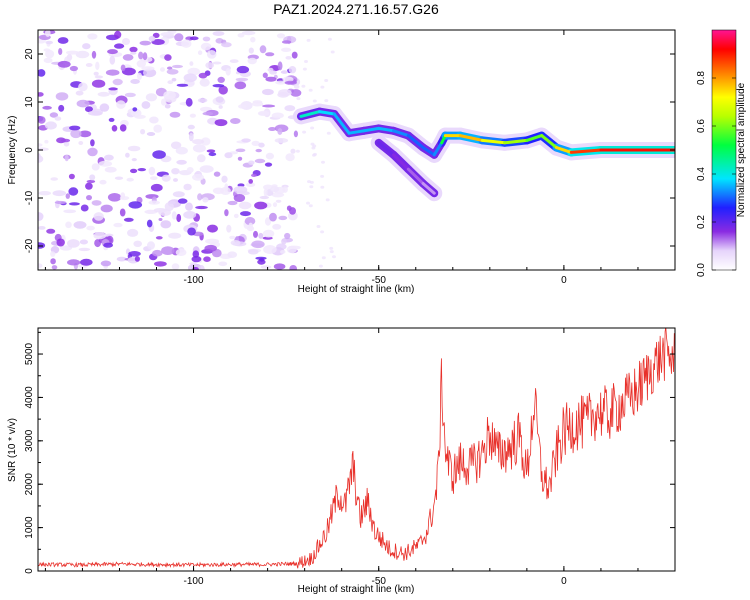  I want to click on y-tick-label: 20, so click(29, 54).